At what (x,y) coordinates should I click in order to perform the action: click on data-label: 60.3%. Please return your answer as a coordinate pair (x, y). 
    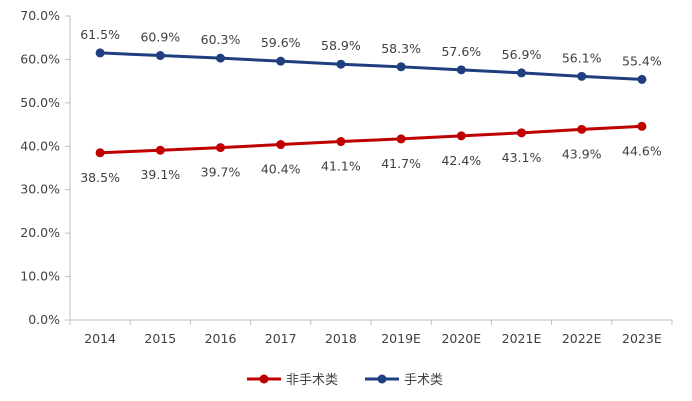
    Looking at the image, I should click on (221, 39).